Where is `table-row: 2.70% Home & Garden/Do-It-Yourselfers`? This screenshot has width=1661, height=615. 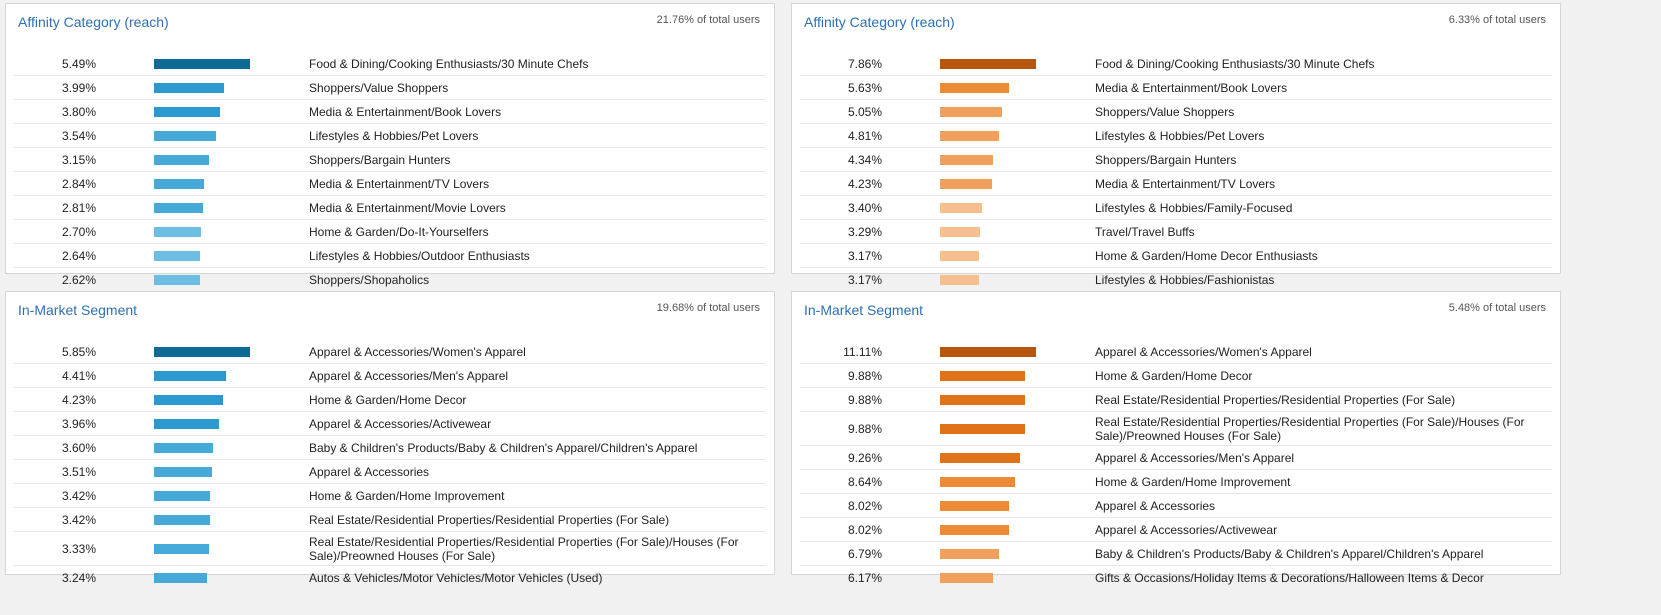
table-row: 2.70% Home & Garden/Do-It-Yourselfers is located at coordinates (390, 232).